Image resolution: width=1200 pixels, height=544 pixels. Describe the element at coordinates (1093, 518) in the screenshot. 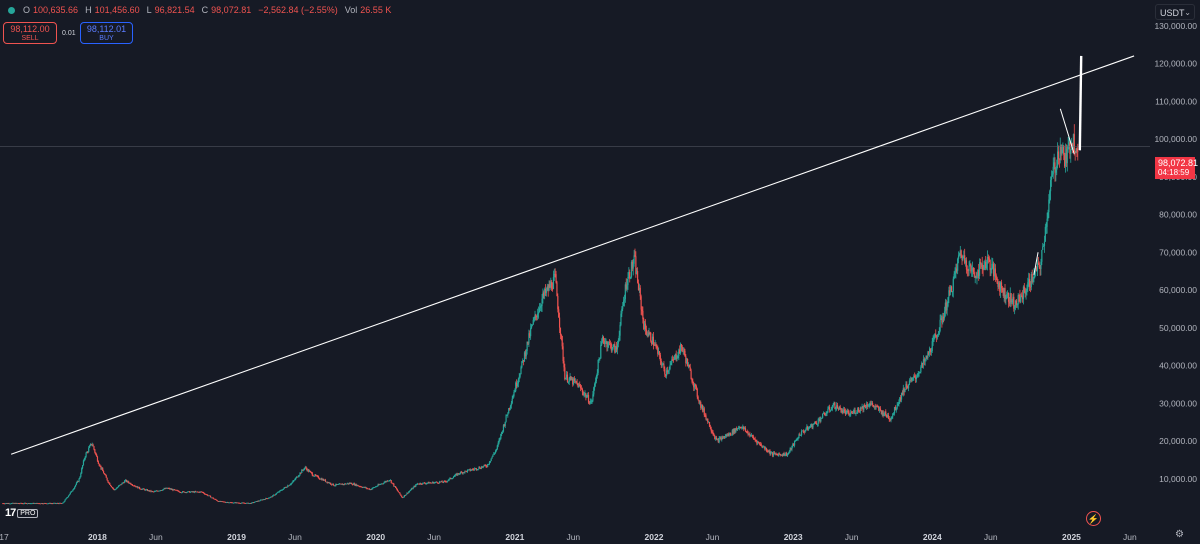

I see `lightning-icon: ⚡` at that location.